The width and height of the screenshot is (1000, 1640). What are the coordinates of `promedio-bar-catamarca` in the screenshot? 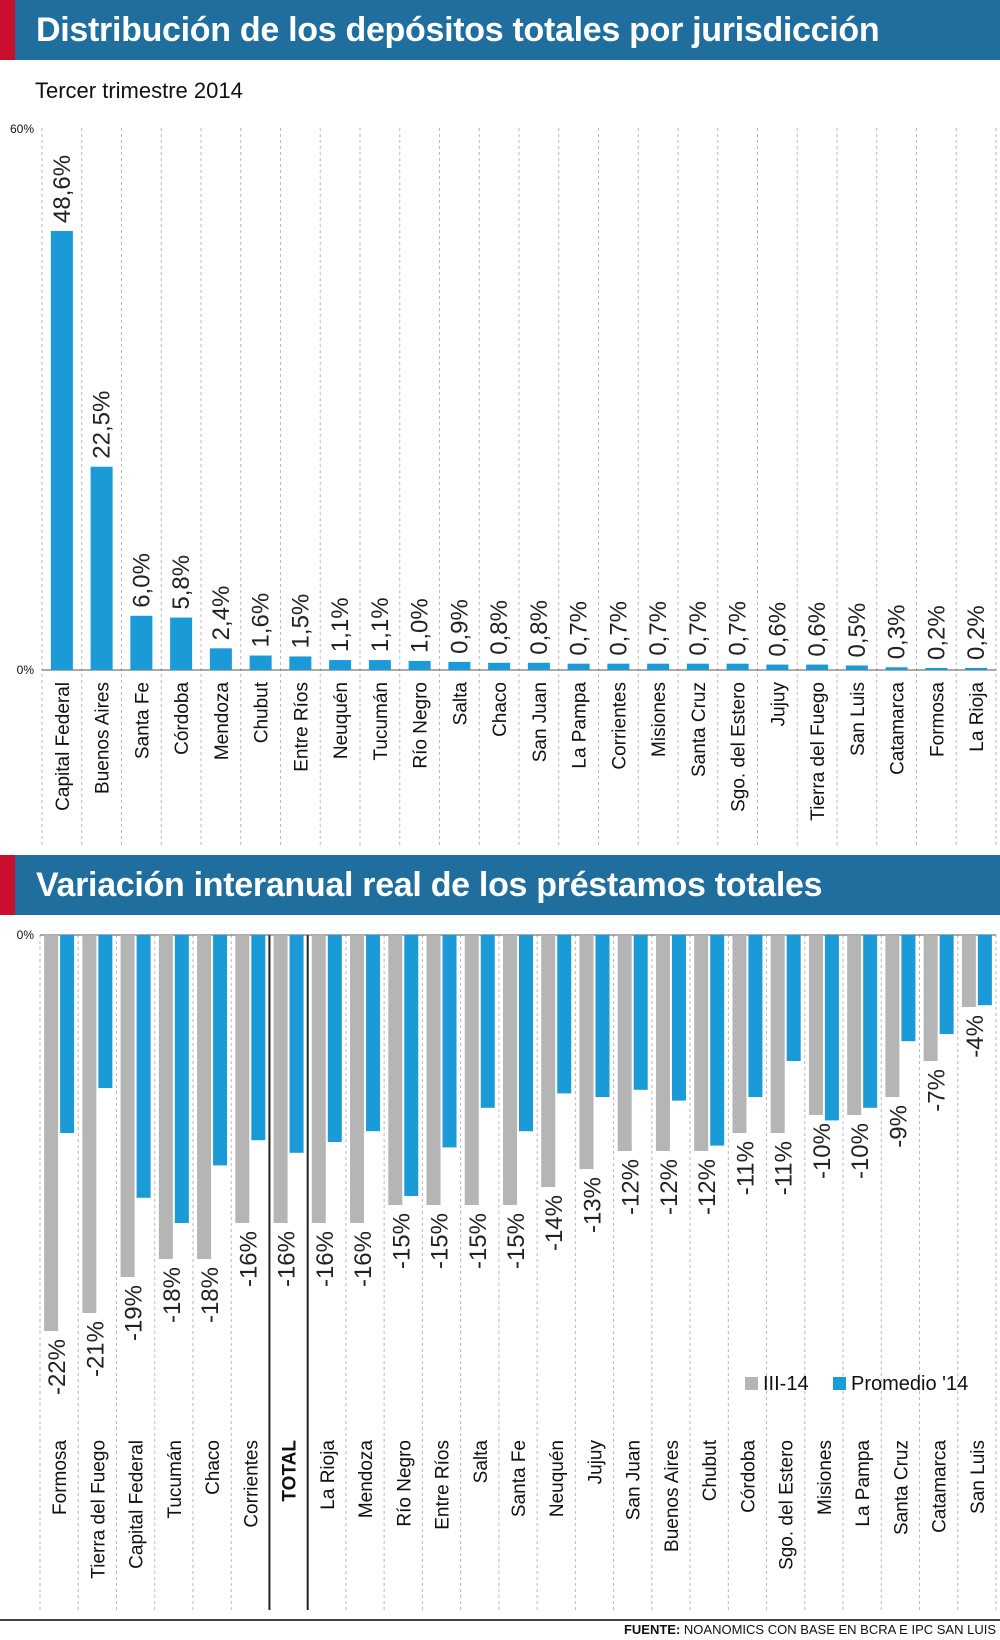 It's located at (946, 984).